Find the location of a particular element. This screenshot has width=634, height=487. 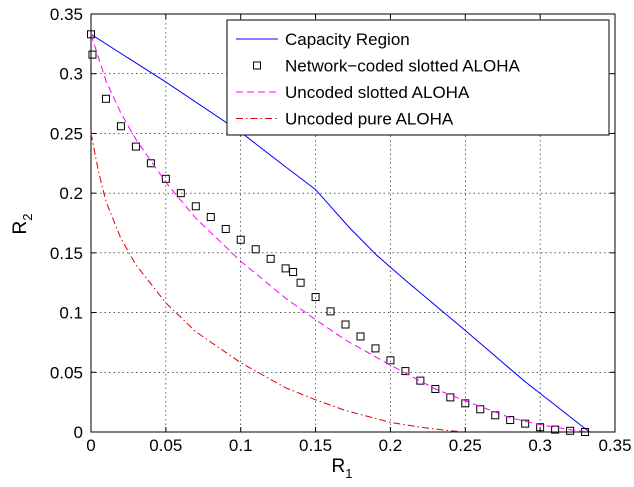

y-tick-label: 0.25 is located at coordinates (66, 133).